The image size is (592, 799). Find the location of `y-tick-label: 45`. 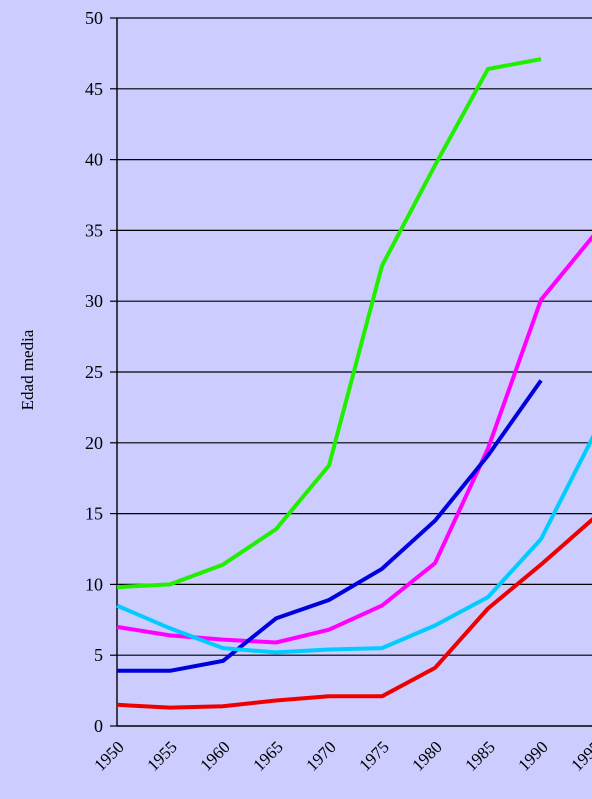

y-tick-label: 45 is located at coordinates (94, 89).